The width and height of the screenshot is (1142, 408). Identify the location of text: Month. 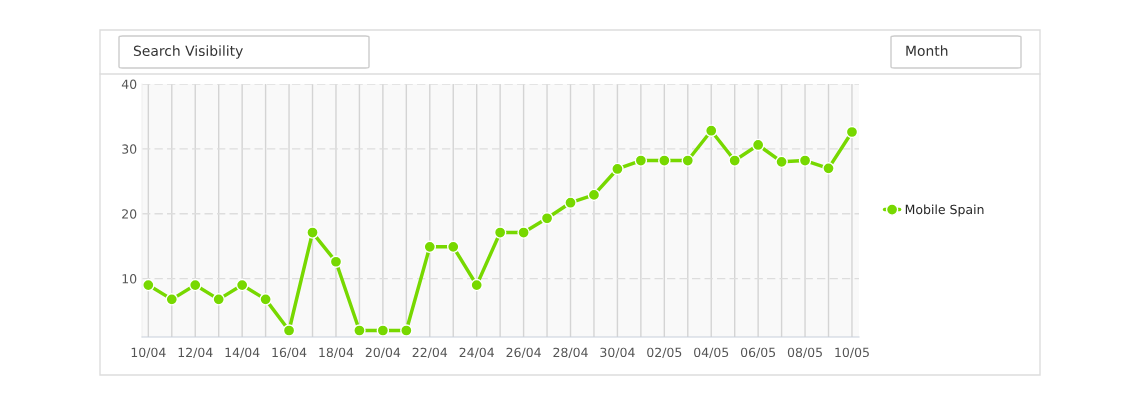
(927, 51).